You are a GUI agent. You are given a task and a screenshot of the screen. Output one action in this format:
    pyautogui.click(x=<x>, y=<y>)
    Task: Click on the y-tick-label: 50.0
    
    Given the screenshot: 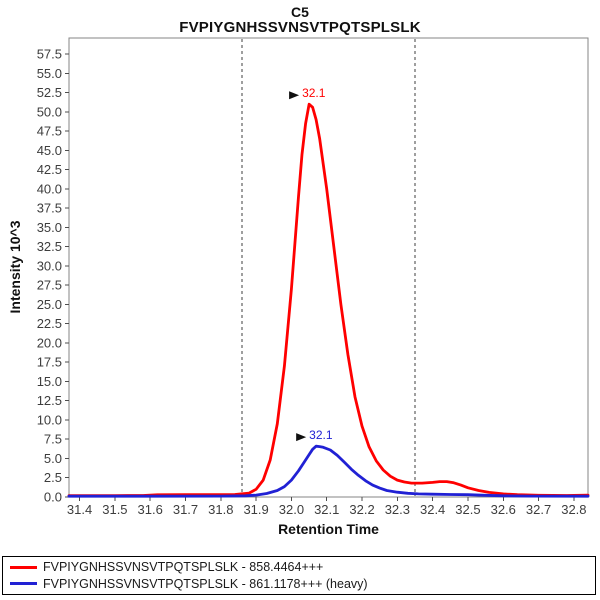 What is the action you would take?
    pyautogui.click(x=49, y=111)
    